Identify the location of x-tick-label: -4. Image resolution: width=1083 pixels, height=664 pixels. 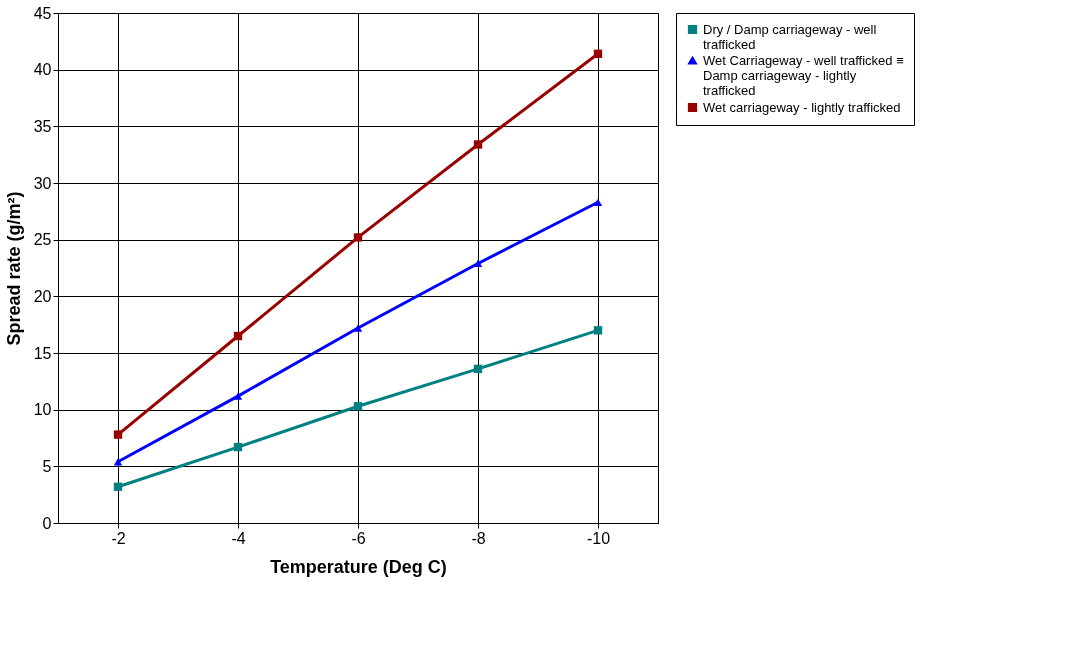
(238, 538).